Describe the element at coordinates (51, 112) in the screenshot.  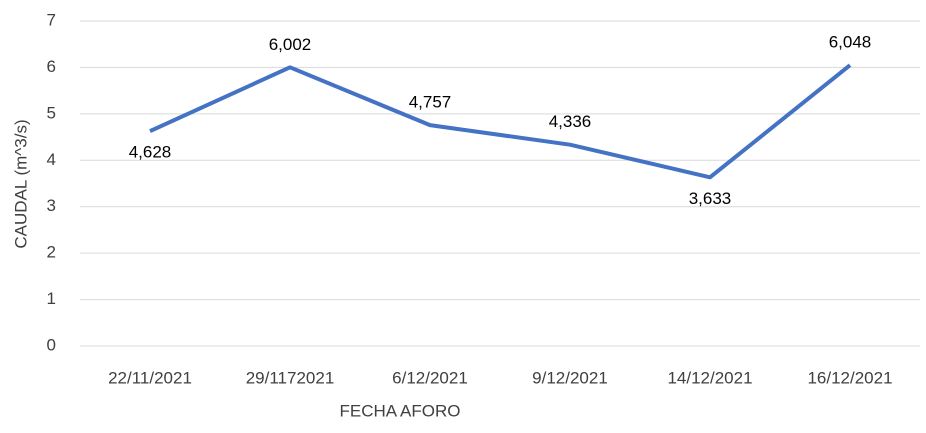
I see `y-tick-label: 5` at that location.